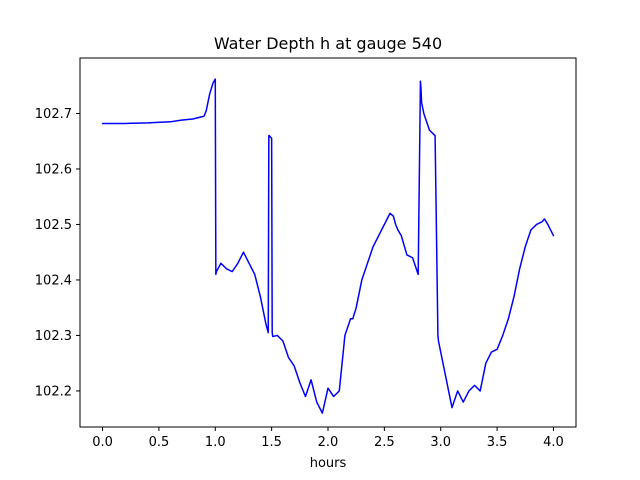 The height and width of the screenshot is (480, 640). I want to click on x-axis: 0.0 0.5 1.0 1.5 2.0 2.5 3.0 3.5 4.0, so click(328, 438).